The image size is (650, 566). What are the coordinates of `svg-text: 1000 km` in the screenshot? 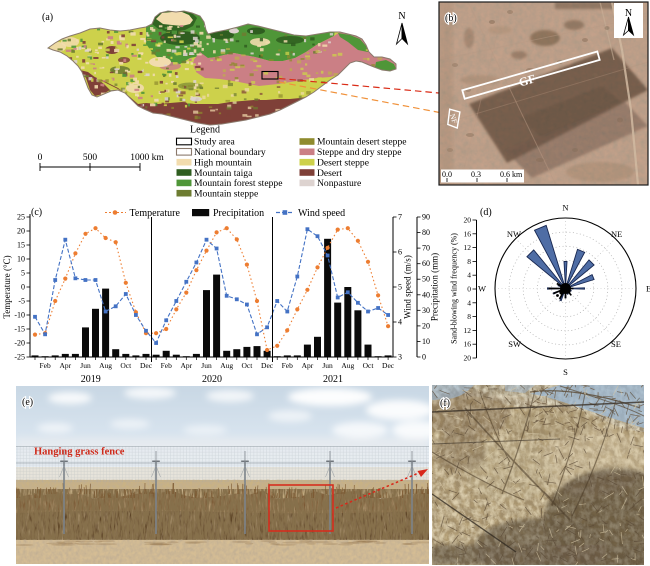 It's located at (147, 158).